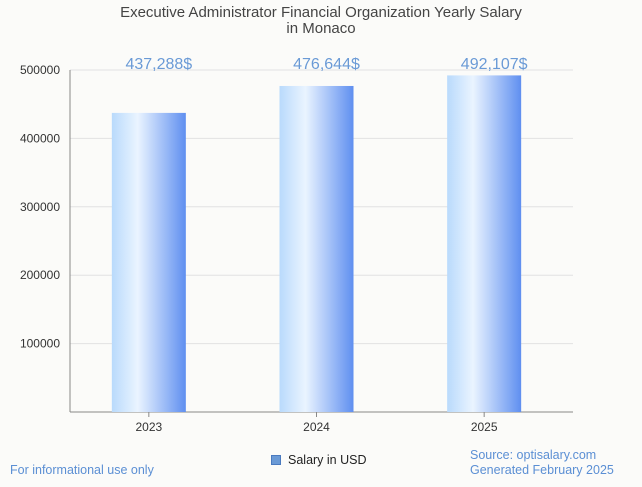 This screenshot has width=642, height=487. Describe the element at coordinates (40, 70) in the screenshot. I see `y-tick-label: 500000` at that location.